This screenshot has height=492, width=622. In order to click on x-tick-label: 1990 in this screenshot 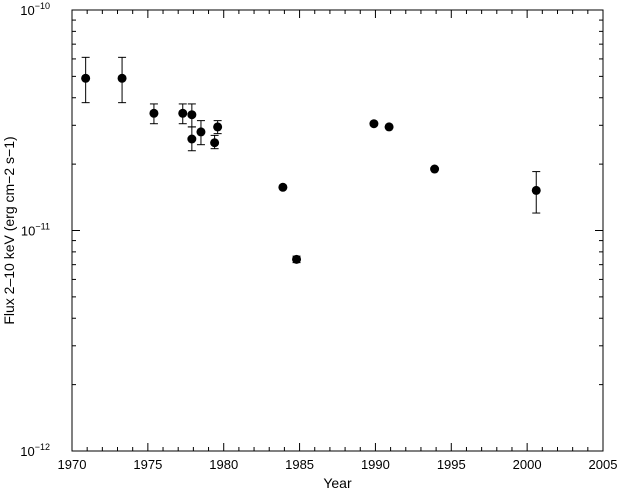, I will do `click(375, 464)`.